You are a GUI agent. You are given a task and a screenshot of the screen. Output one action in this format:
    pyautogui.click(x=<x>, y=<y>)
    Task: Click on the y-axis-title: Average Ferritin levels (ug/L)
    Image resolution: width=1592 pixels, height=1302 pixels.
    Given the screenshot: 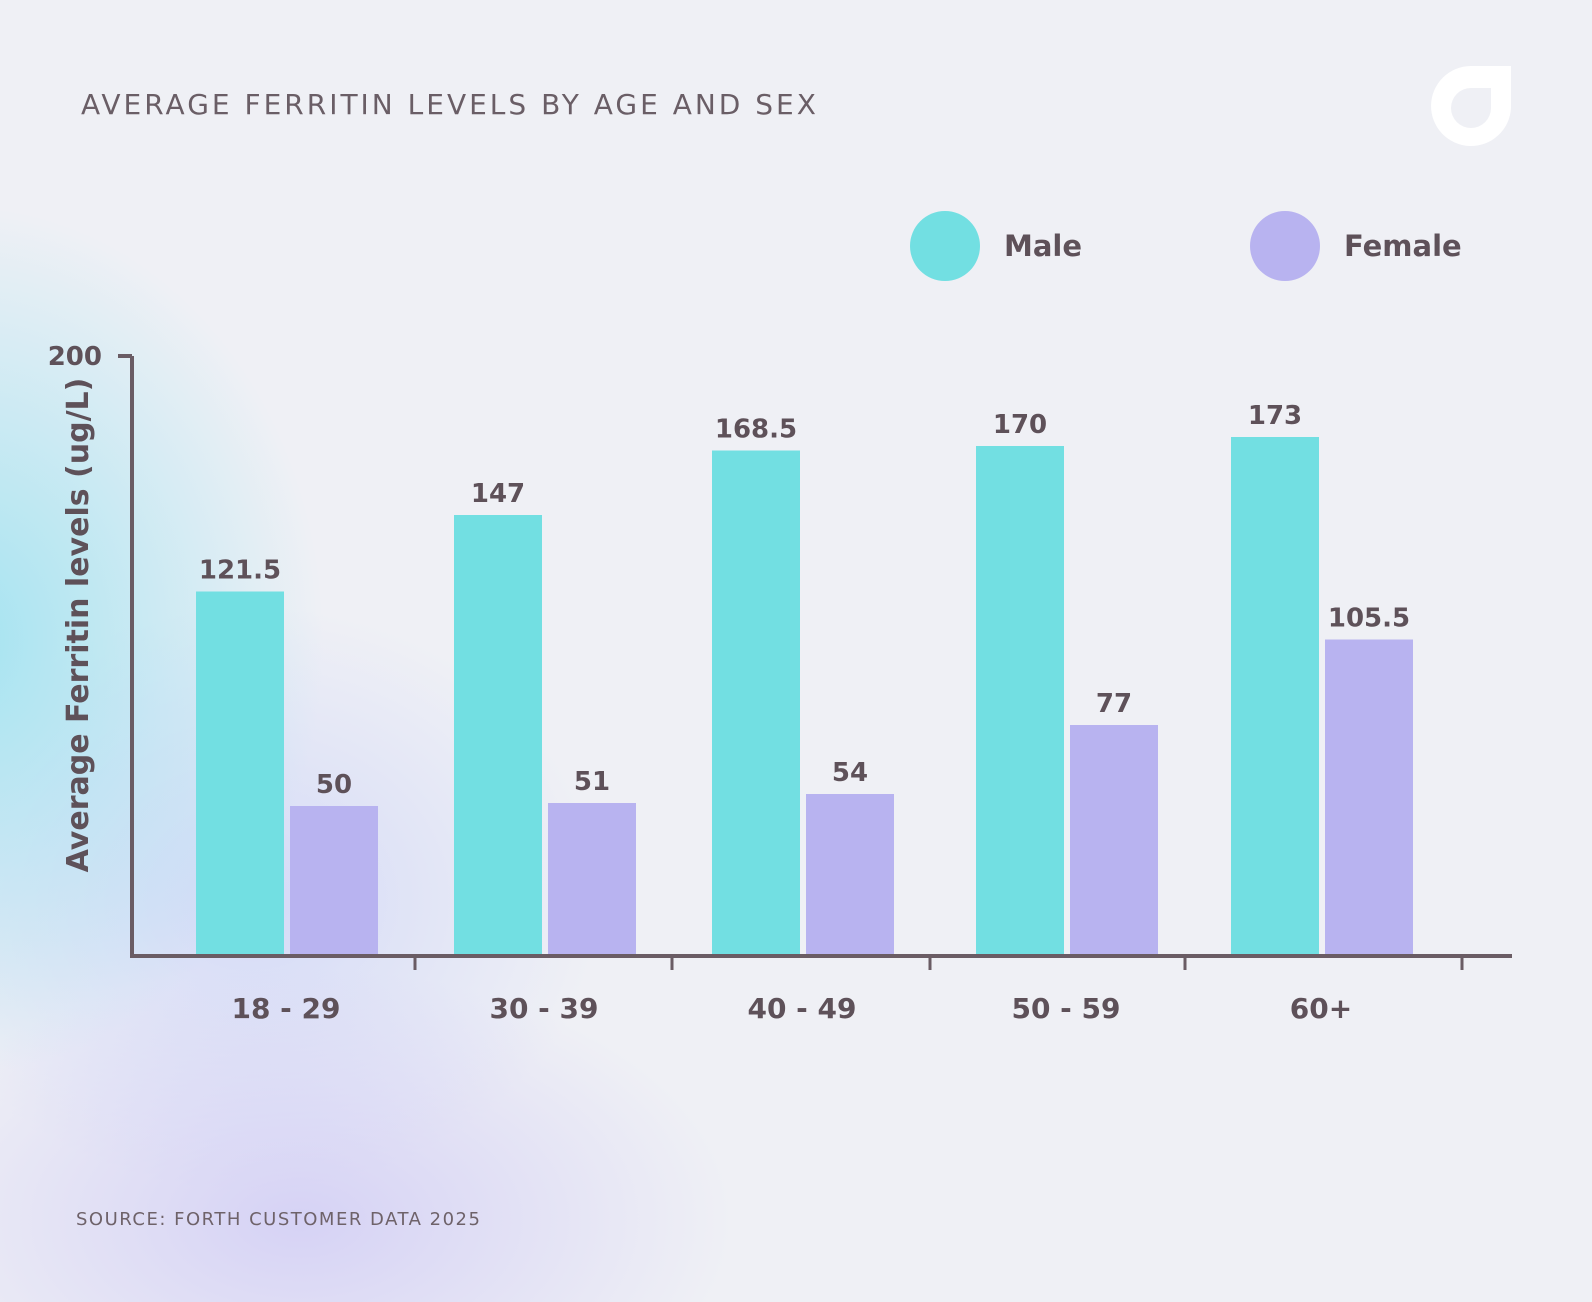 What is the action you would take?
    pyautogui.click(x=78, y=625)
    